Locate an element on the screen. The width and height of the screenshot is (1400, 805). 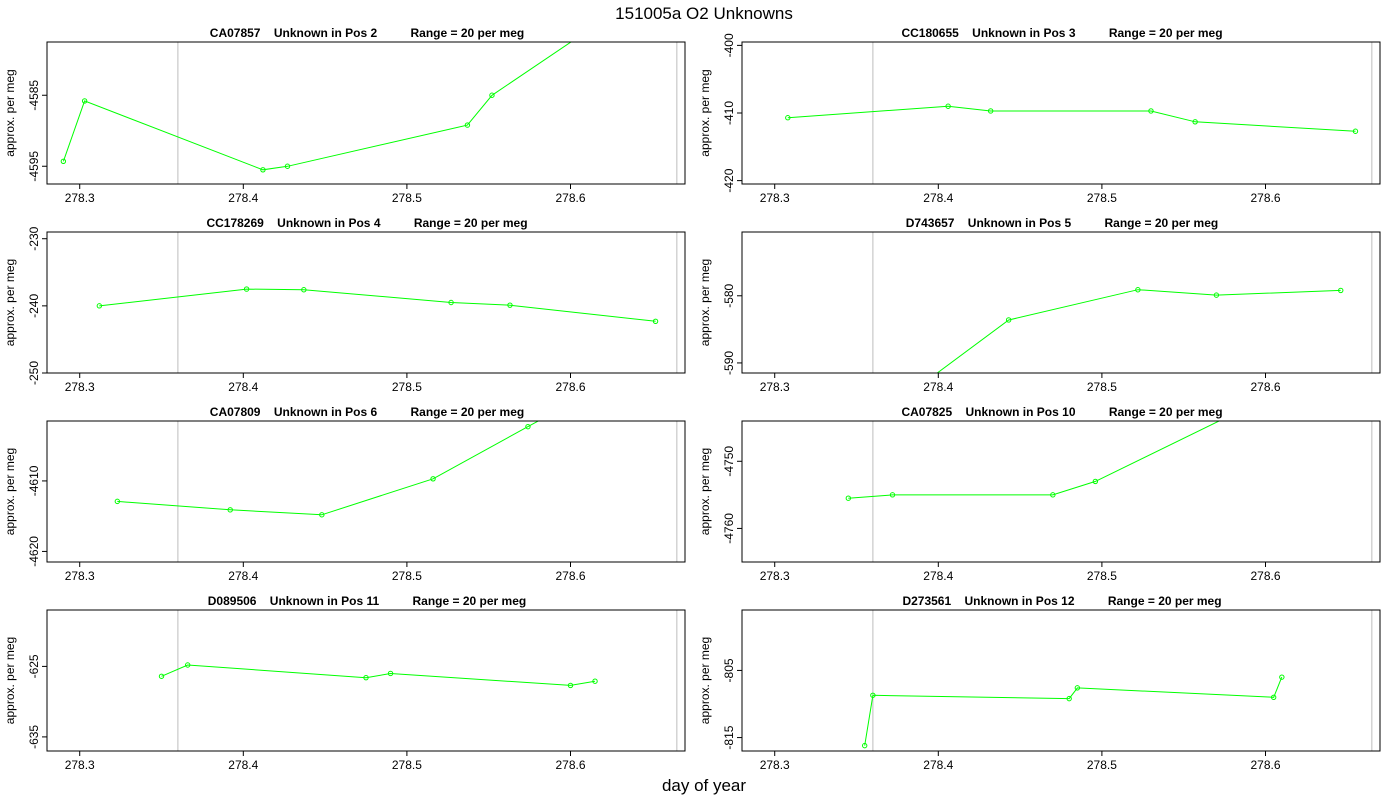
y-tick-label: -4585 is located at coordinates (34, 95).